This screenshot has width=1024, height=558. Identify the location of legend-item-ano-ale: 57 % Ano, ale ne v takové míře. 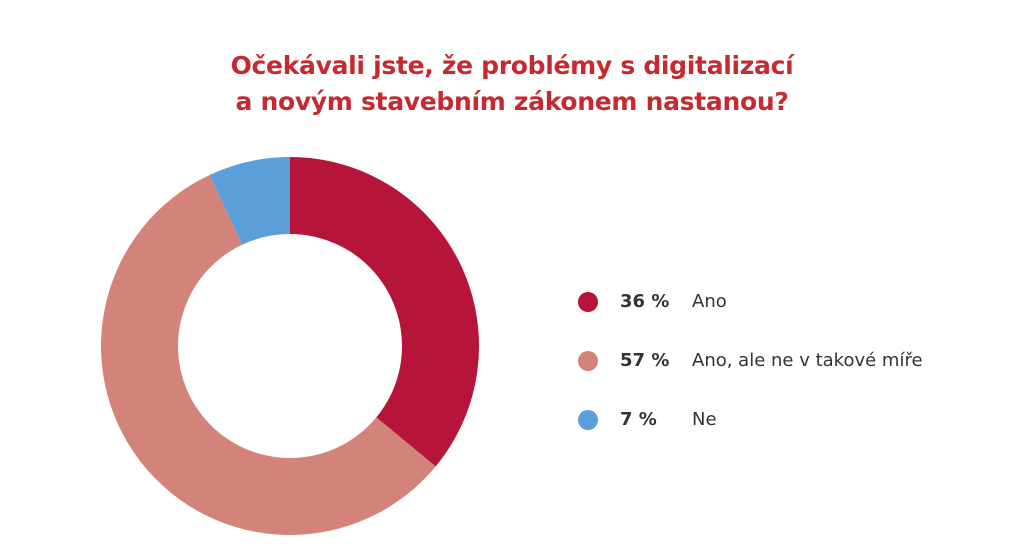
(750, 360).